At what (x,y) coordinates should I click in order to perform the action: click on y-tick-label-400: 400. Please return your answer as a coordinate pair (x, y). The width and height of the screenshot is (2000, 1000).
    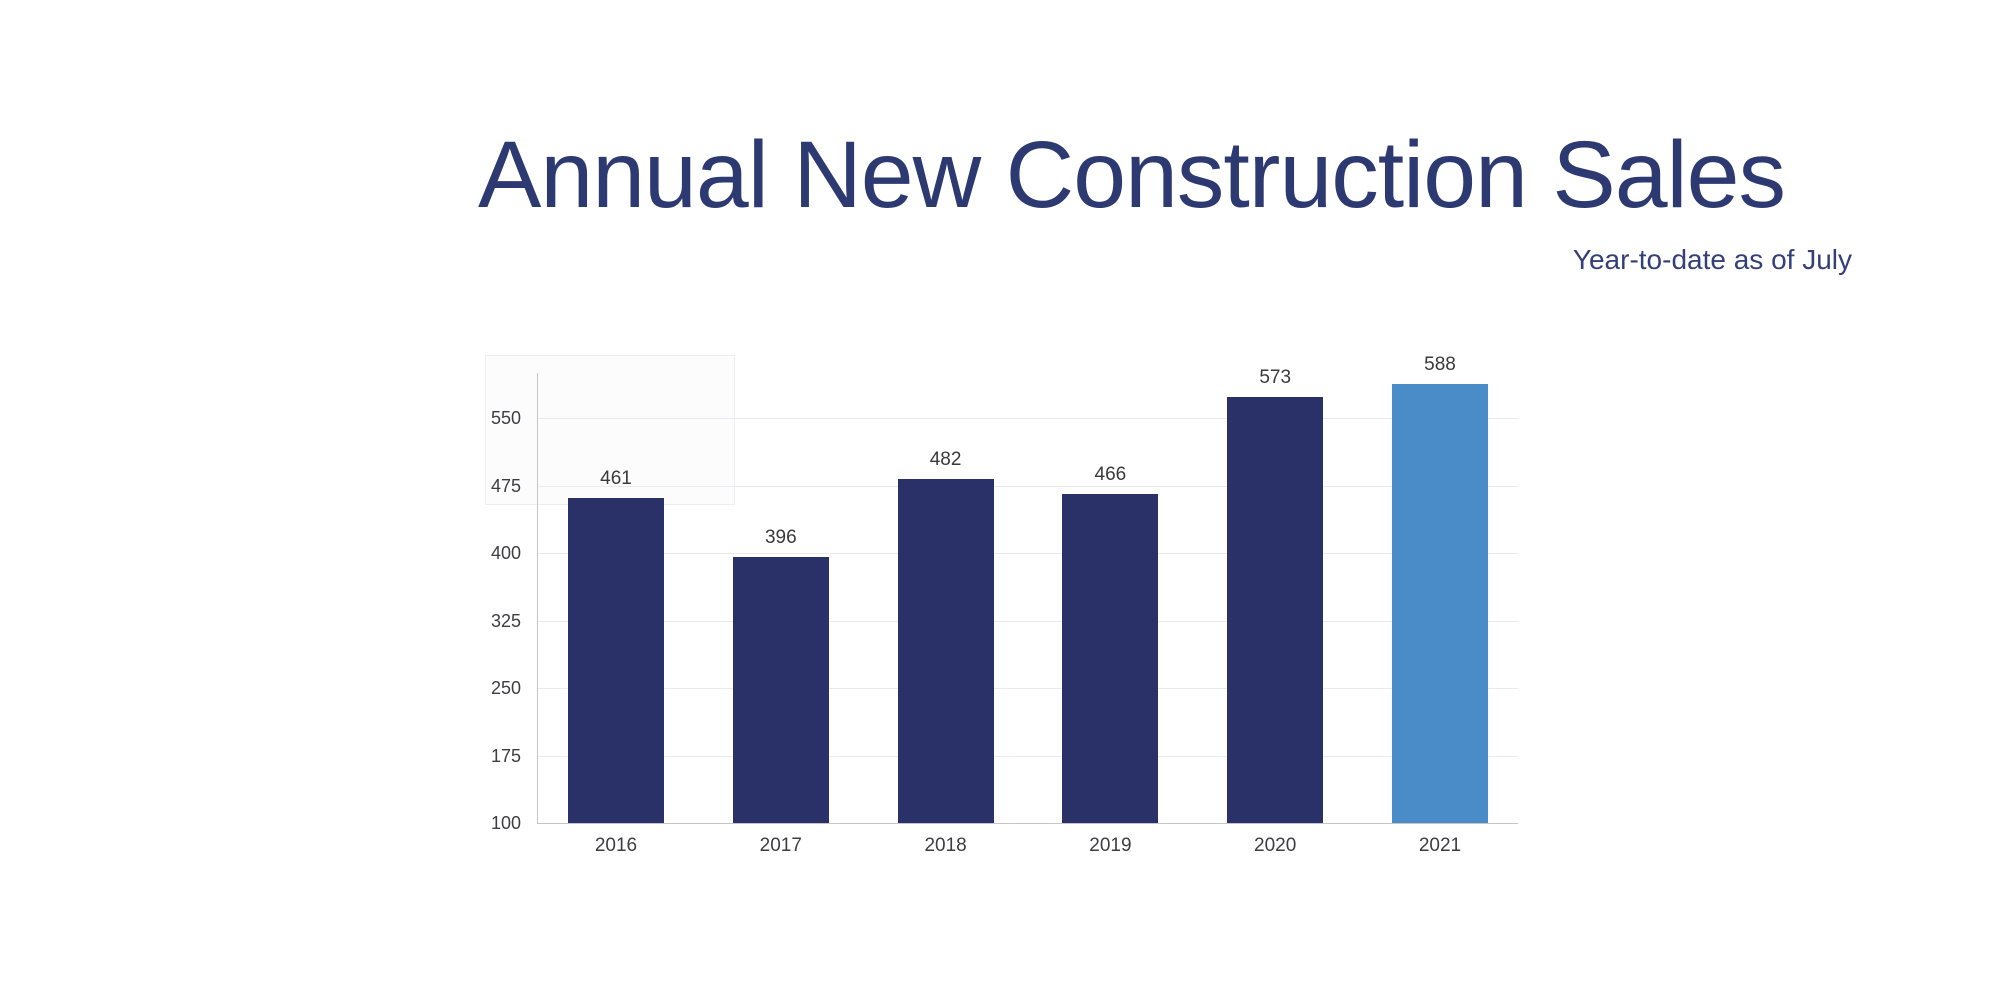
    Looking at the image, I should click on (505, 553).